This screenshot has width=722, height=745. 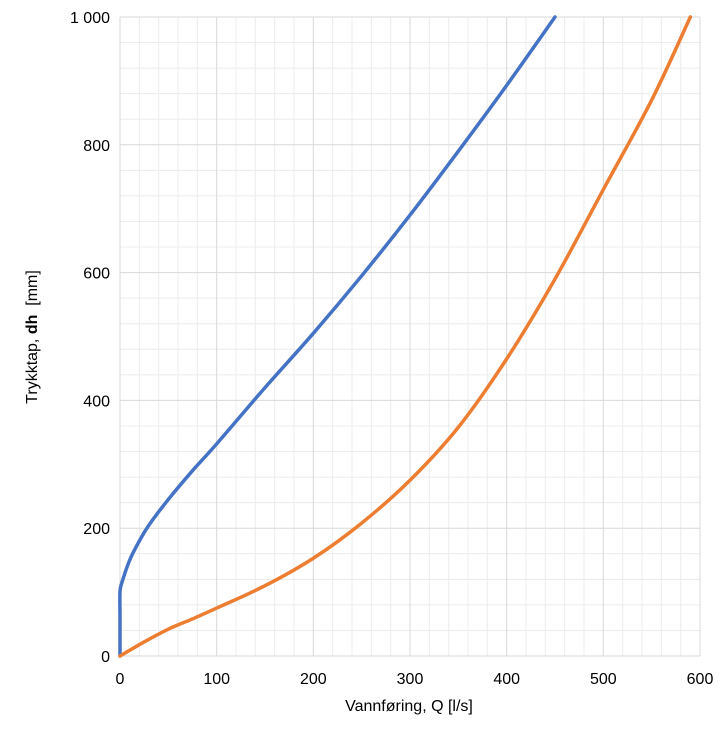 What do you see at coordinates (96, 274) in the screenshot?
I see `y-tick-label: 600` at bounding box center [96, 274].